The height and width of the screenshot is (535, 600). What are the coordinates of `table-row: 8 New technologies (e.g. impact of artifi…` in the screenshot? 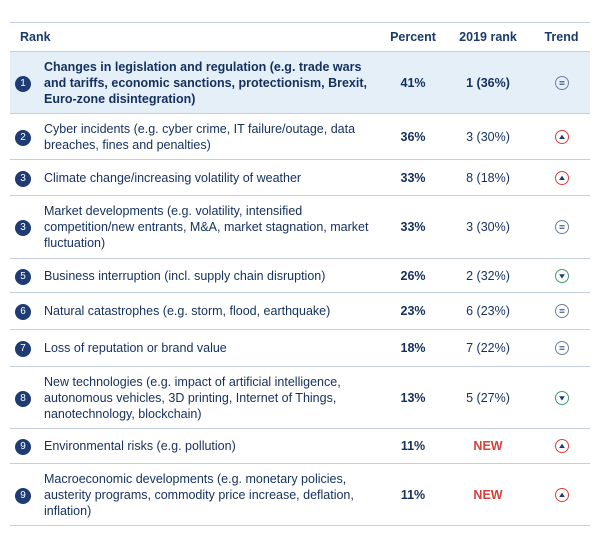 It's located at (300, 397).